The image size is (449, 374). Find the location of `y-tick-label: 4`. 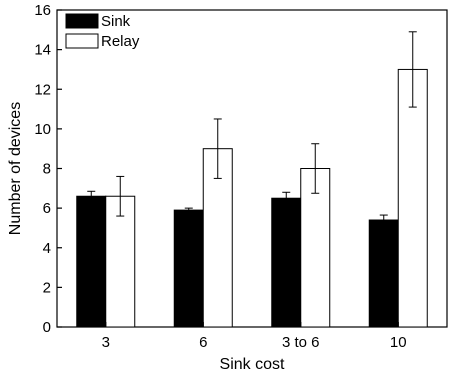

y-tick-label: 4 is located at coordinates (47, 248).